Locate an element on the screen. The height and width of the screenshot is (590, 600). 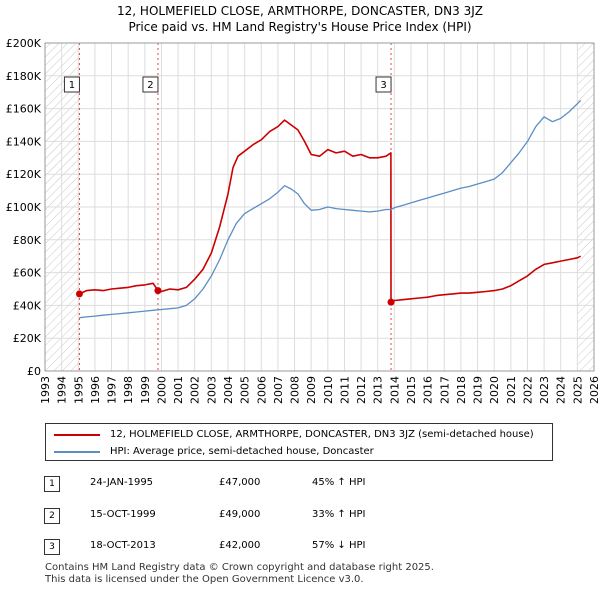
x-tick-label: 2025 is located at coordinates (577, 390).